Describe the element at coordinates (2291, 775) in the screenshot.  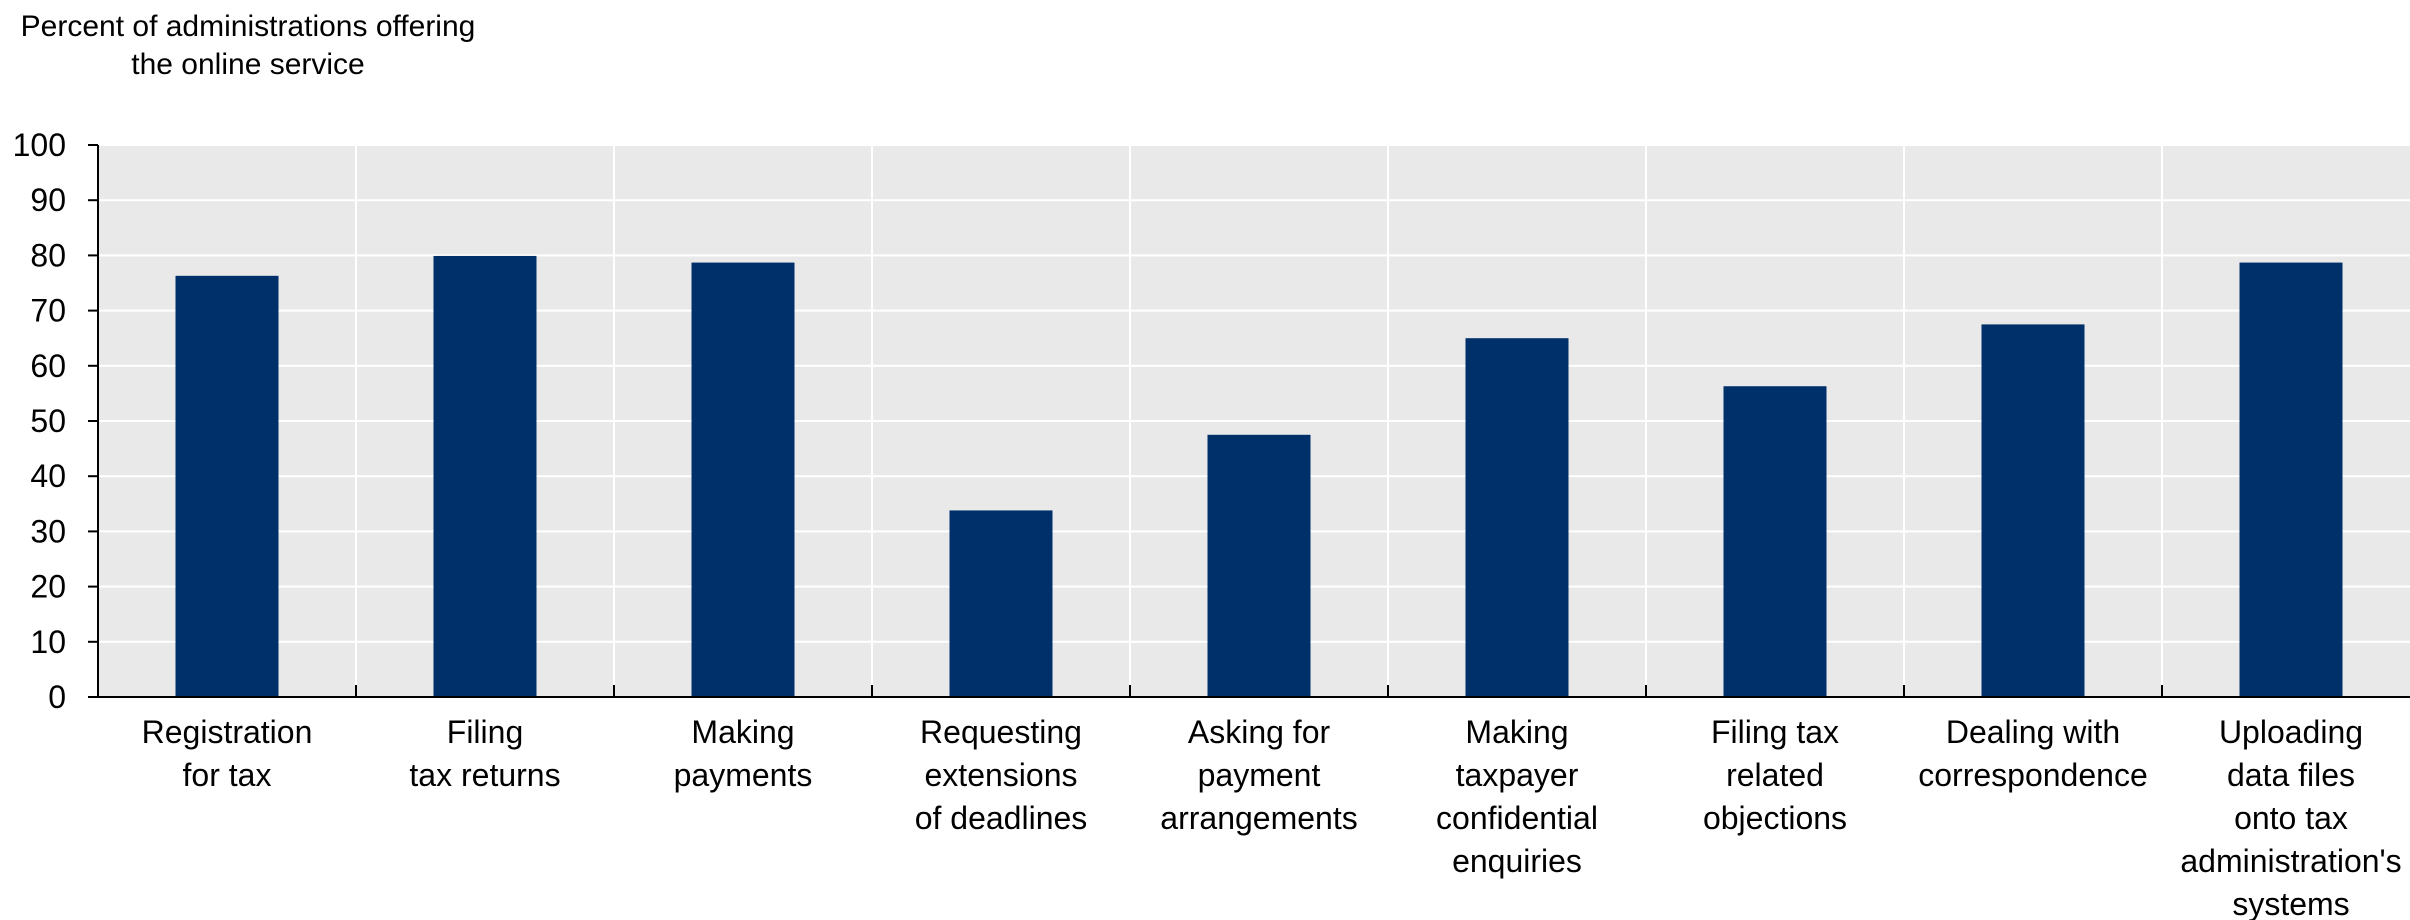
I see `x-category-label-line: data files` at that location.